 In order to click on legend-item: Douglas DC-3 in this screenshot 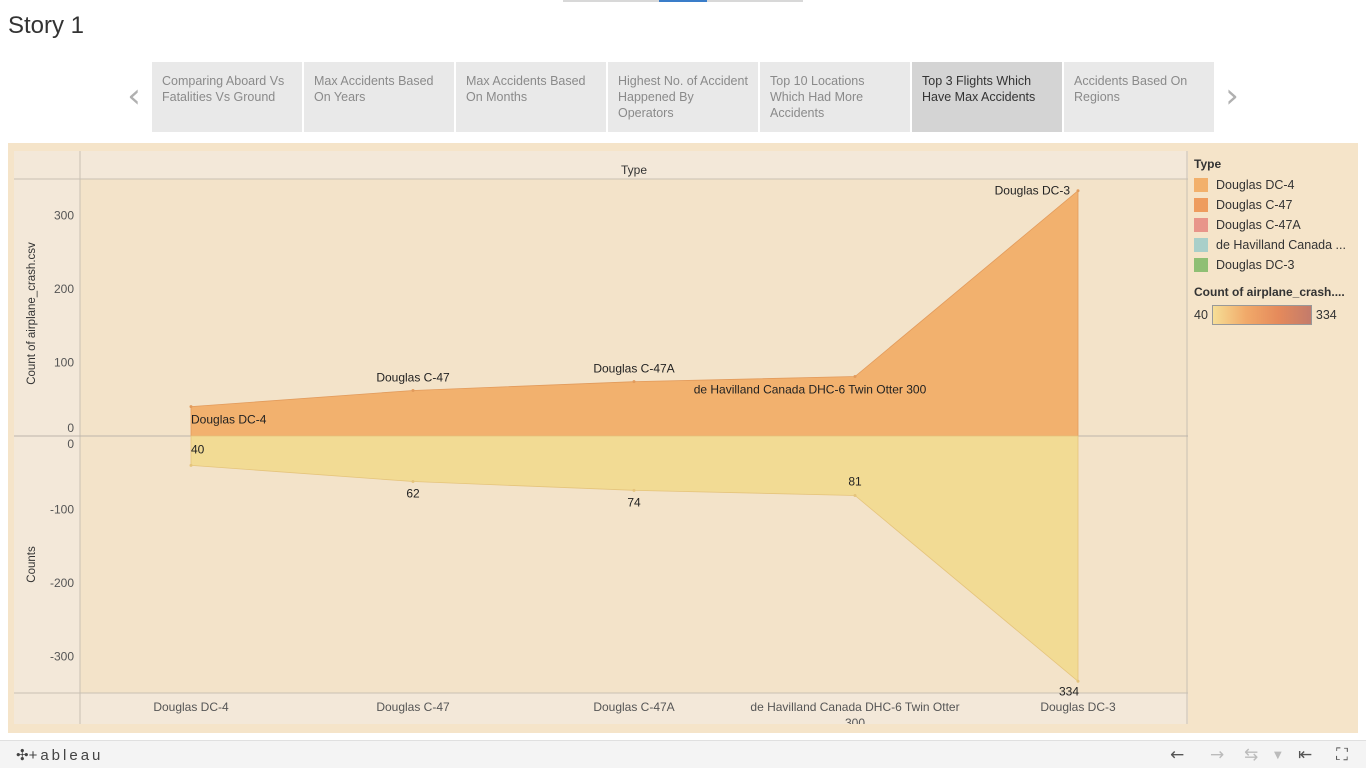, I will do `click(1274, 265)`.